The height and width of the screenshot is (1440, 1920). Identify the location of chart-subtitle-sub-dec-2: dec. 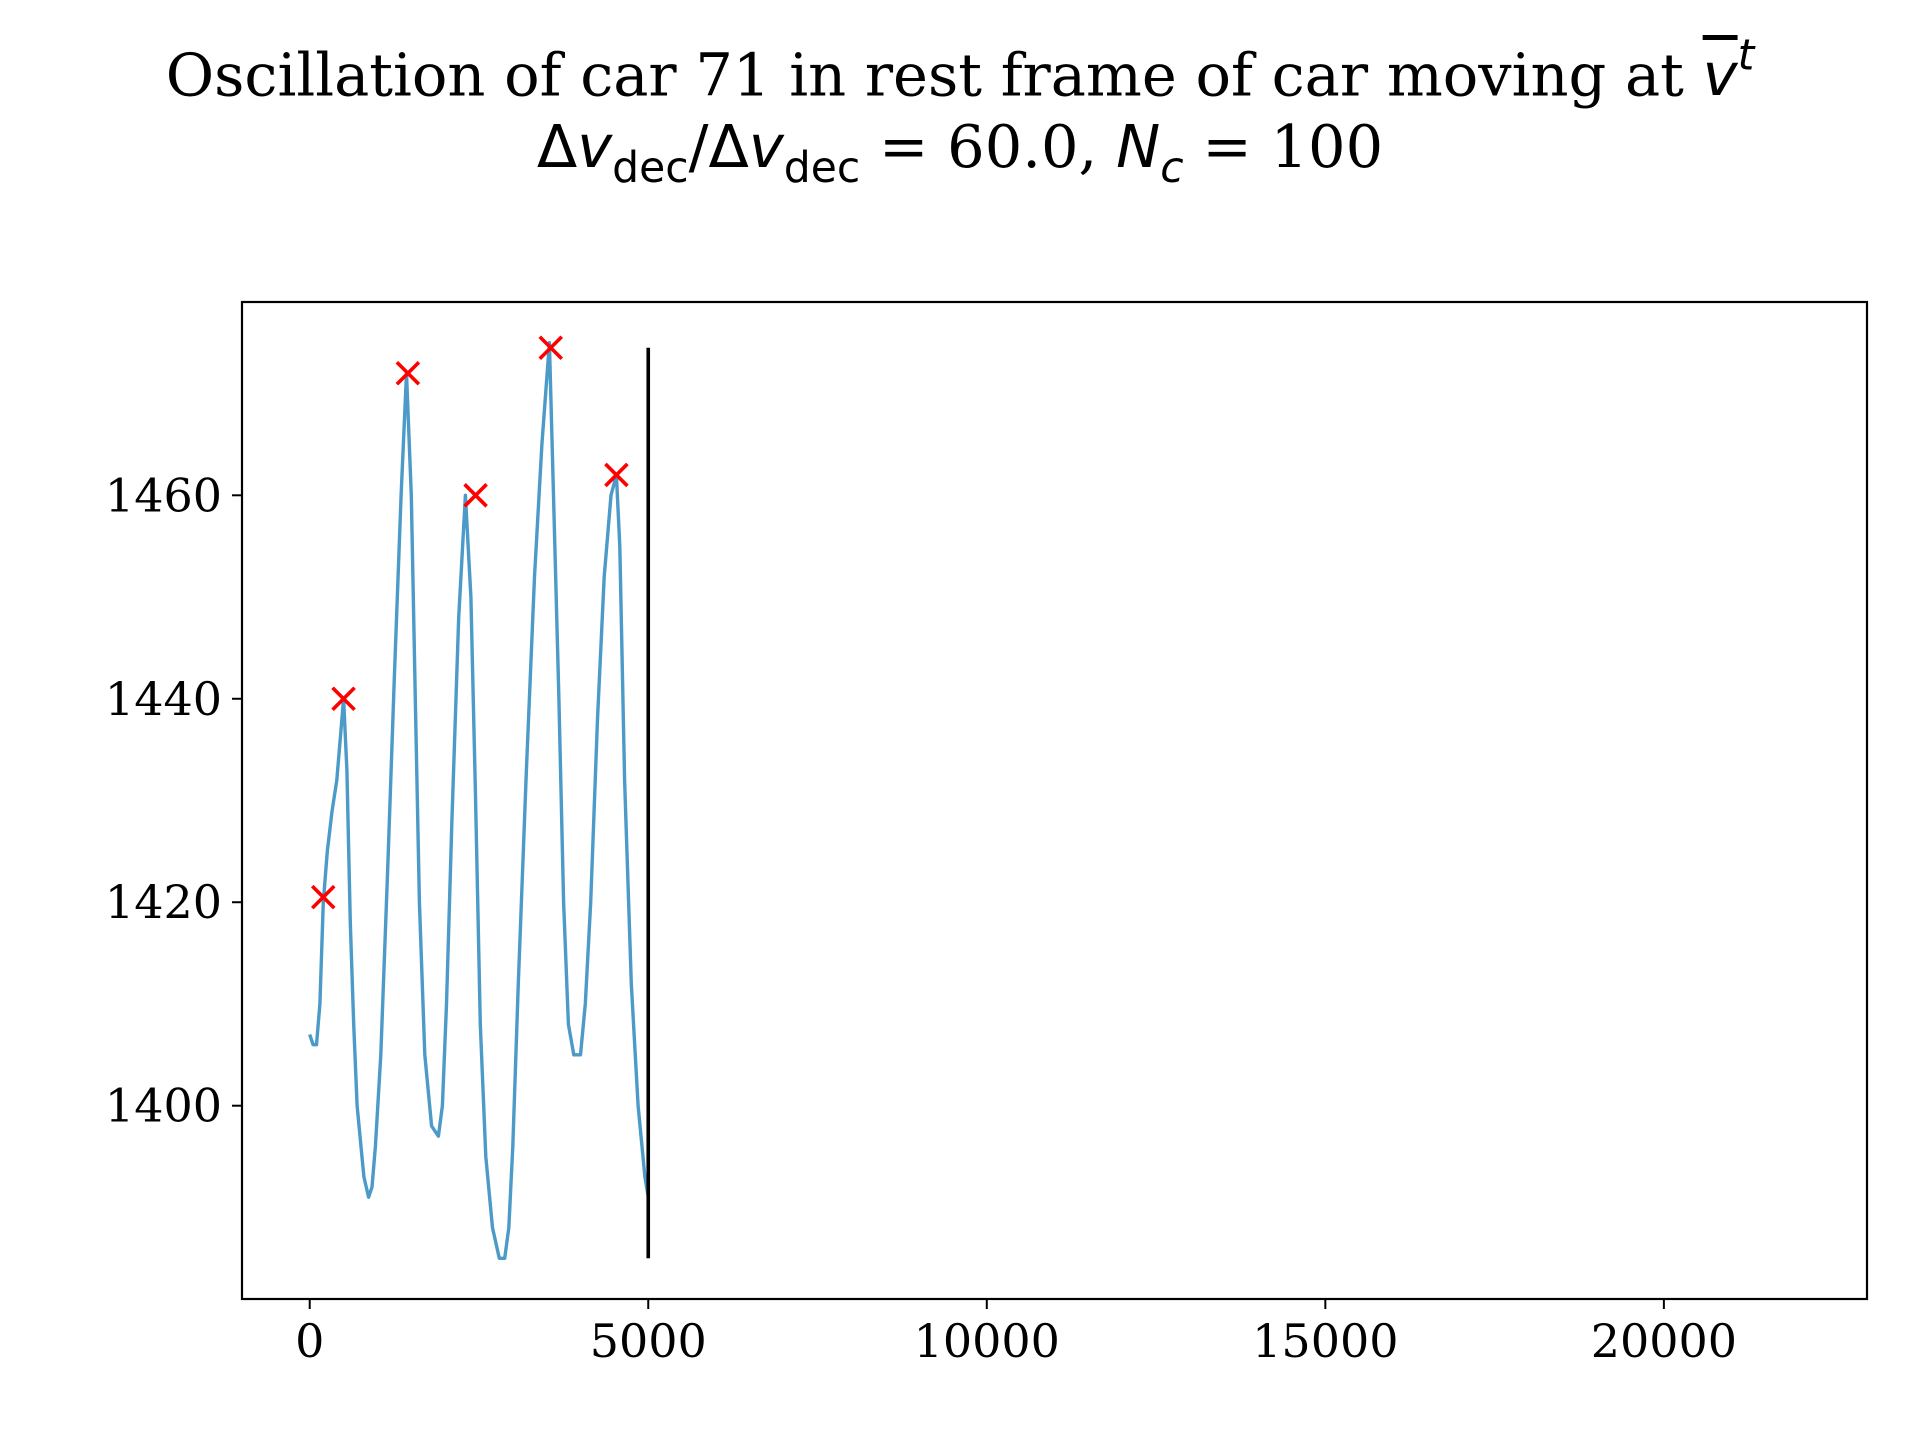
(822, 168).